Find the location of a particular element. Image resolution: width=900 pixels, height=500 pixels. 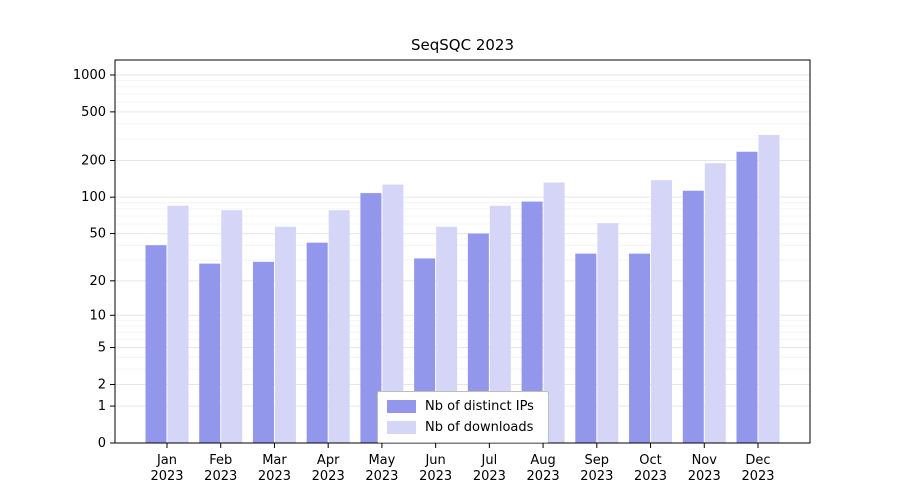

legend: Nb of distinct IPs Nb of downloads is located at coordinates (463, 417).